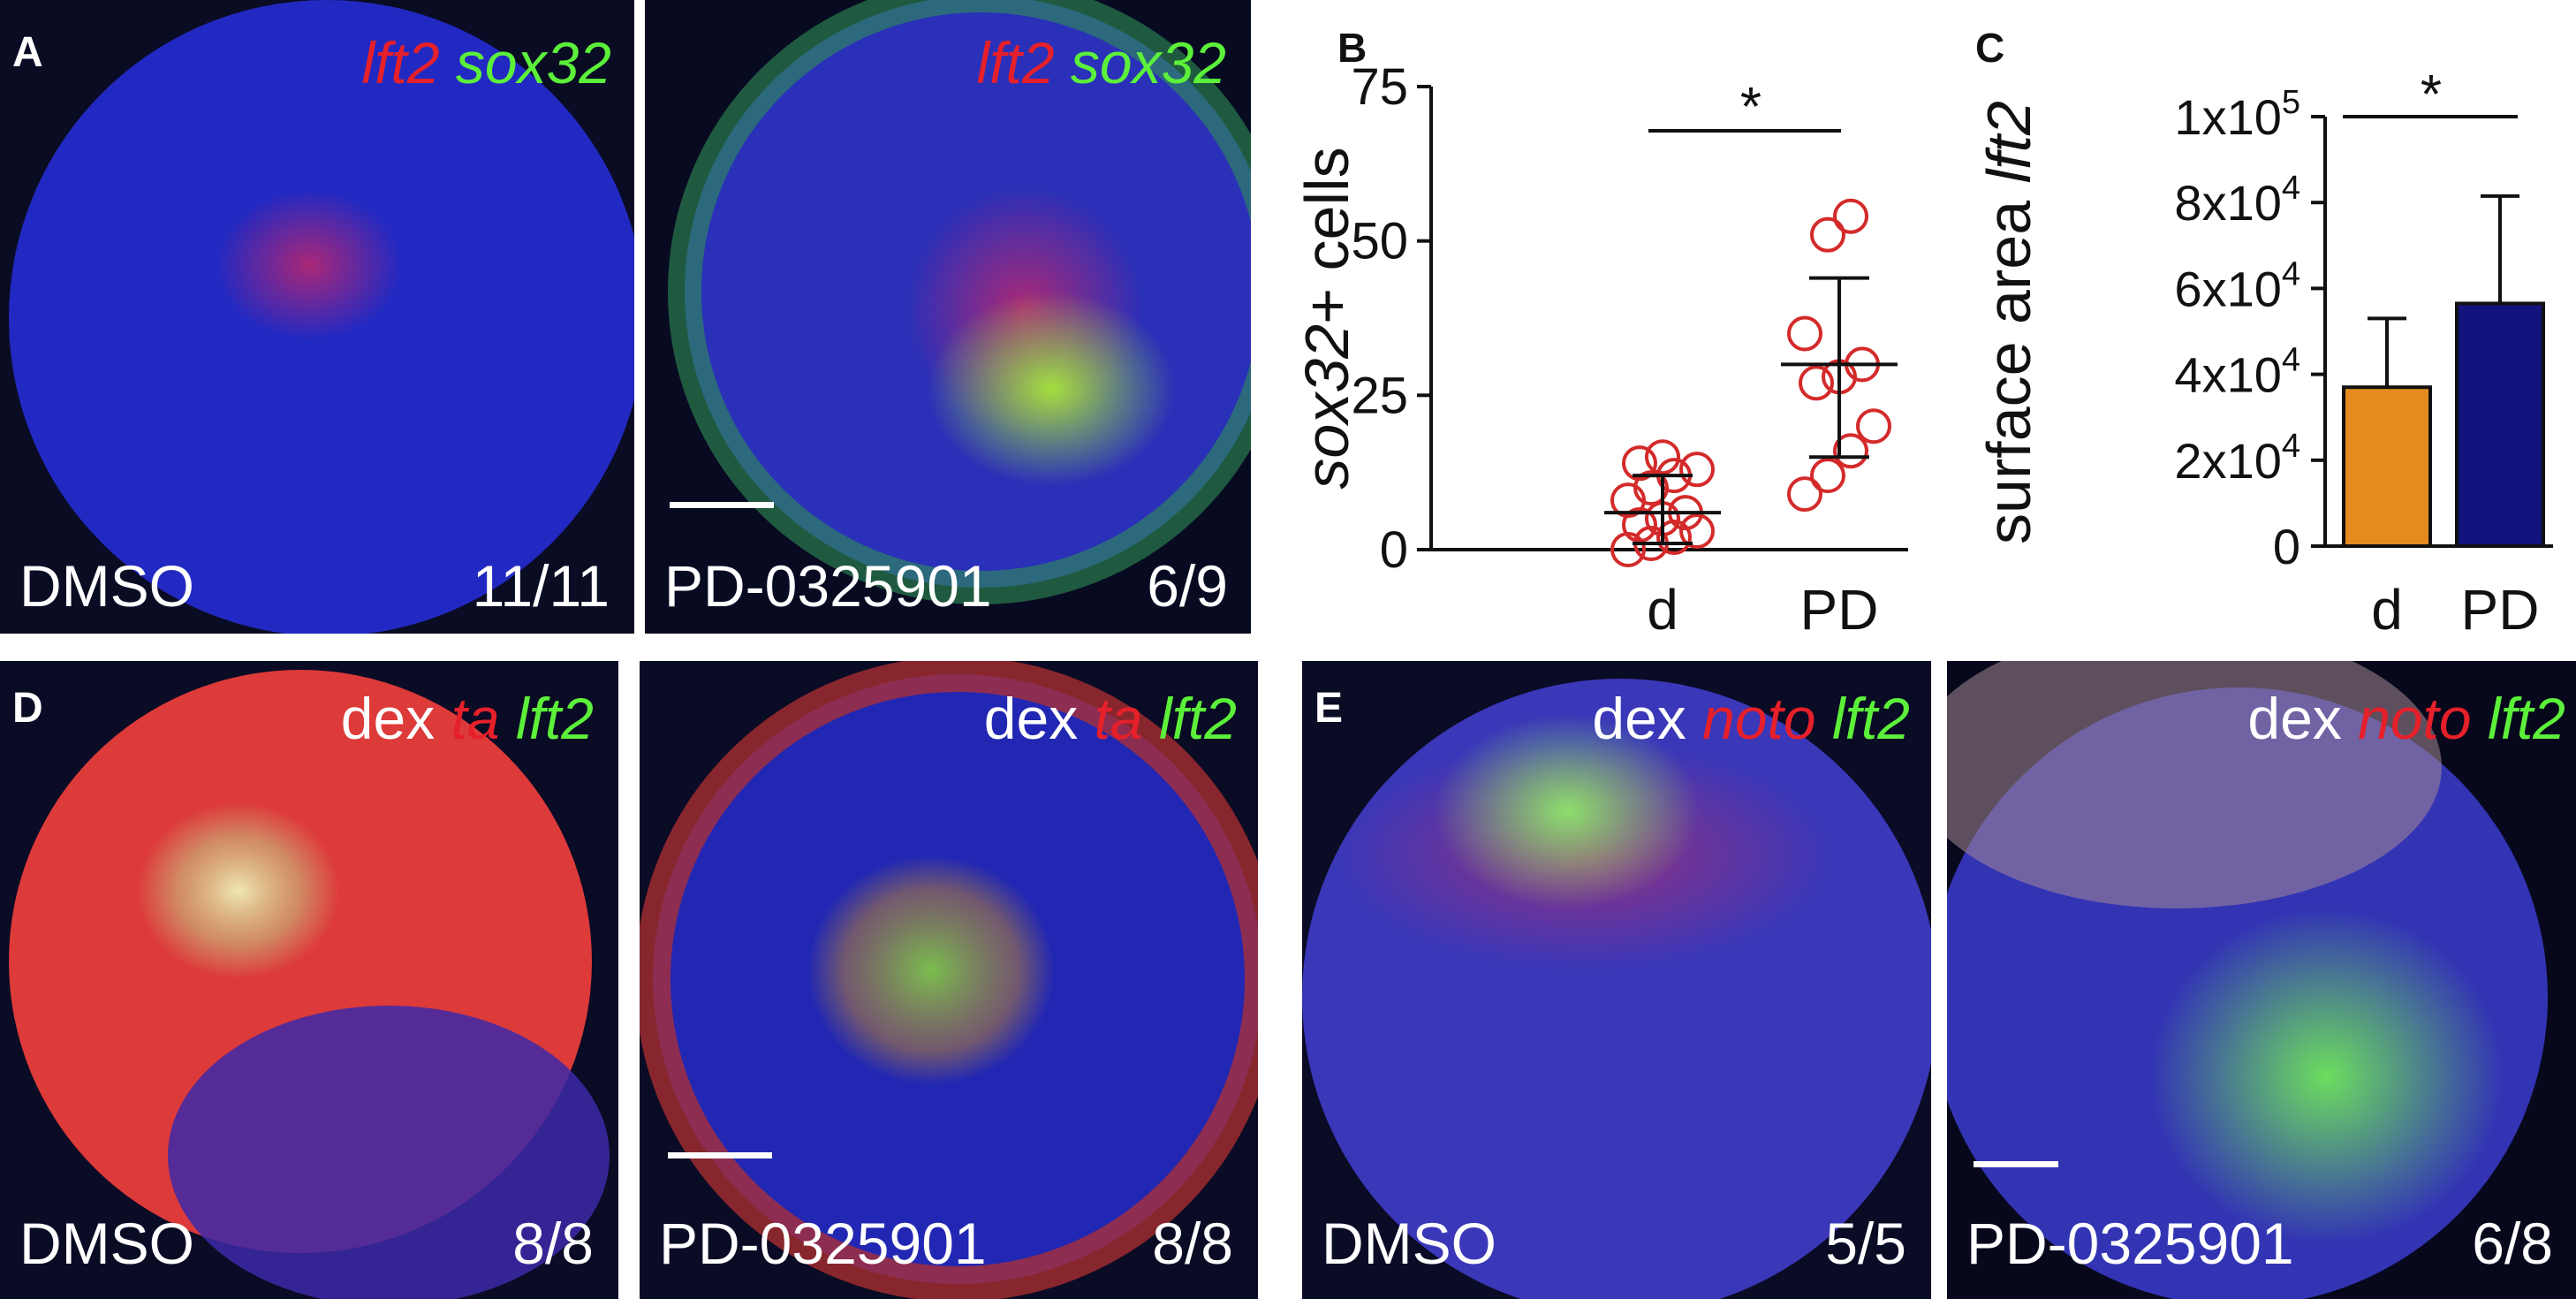 Image resolution: width=2576 pixels, height=1299 pixels. I want to click on count-label: 11/11, so click(541, 586).